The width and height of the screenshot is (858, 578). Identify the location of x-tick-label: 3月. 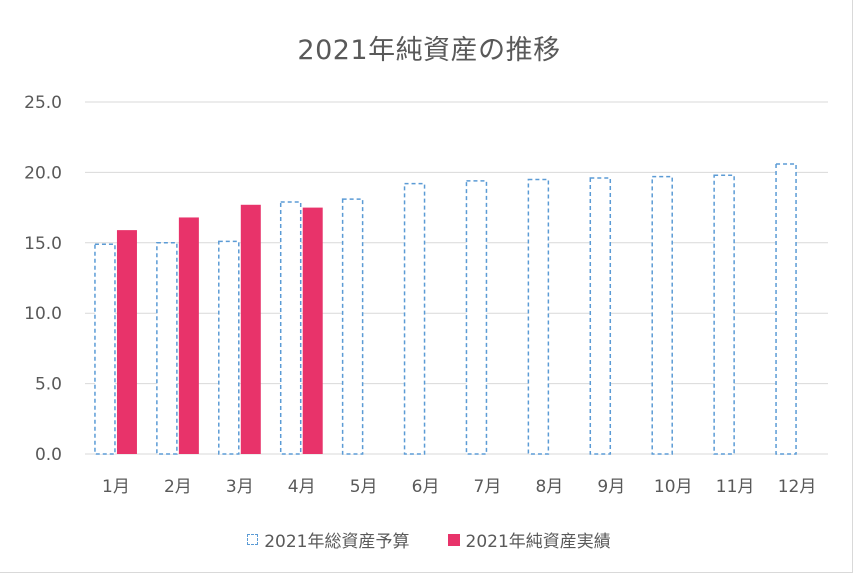
(240, 487).